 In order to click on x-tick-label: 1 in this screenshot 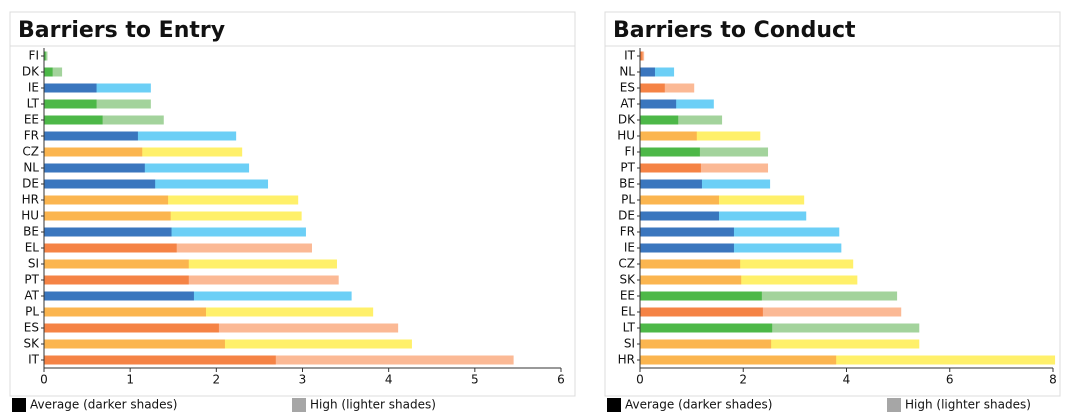, I will do `click(130, 380)`.